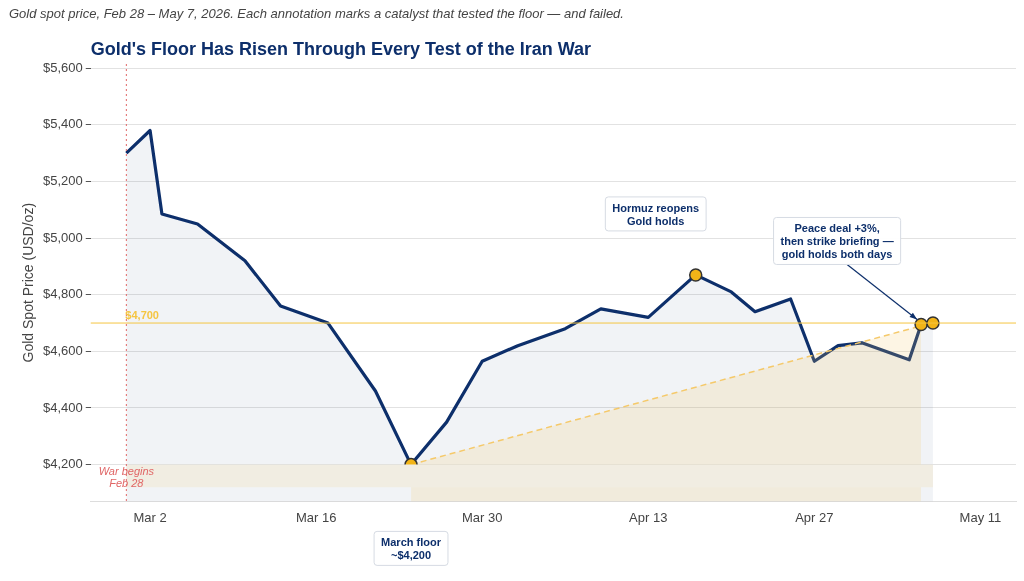 The width and height of the screenshot is (1024, 581). What do you see at coordinates (150, 517) in the screenshot?
I see `x-tick-label: Mar 2` at bounding box center [150, 517].